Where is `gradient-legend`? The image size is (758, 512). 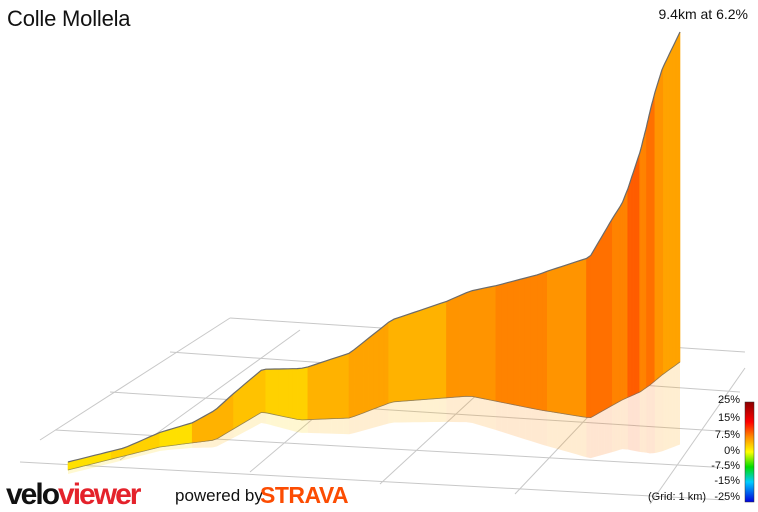
gradient-legend is located at coordinates (749, 452).